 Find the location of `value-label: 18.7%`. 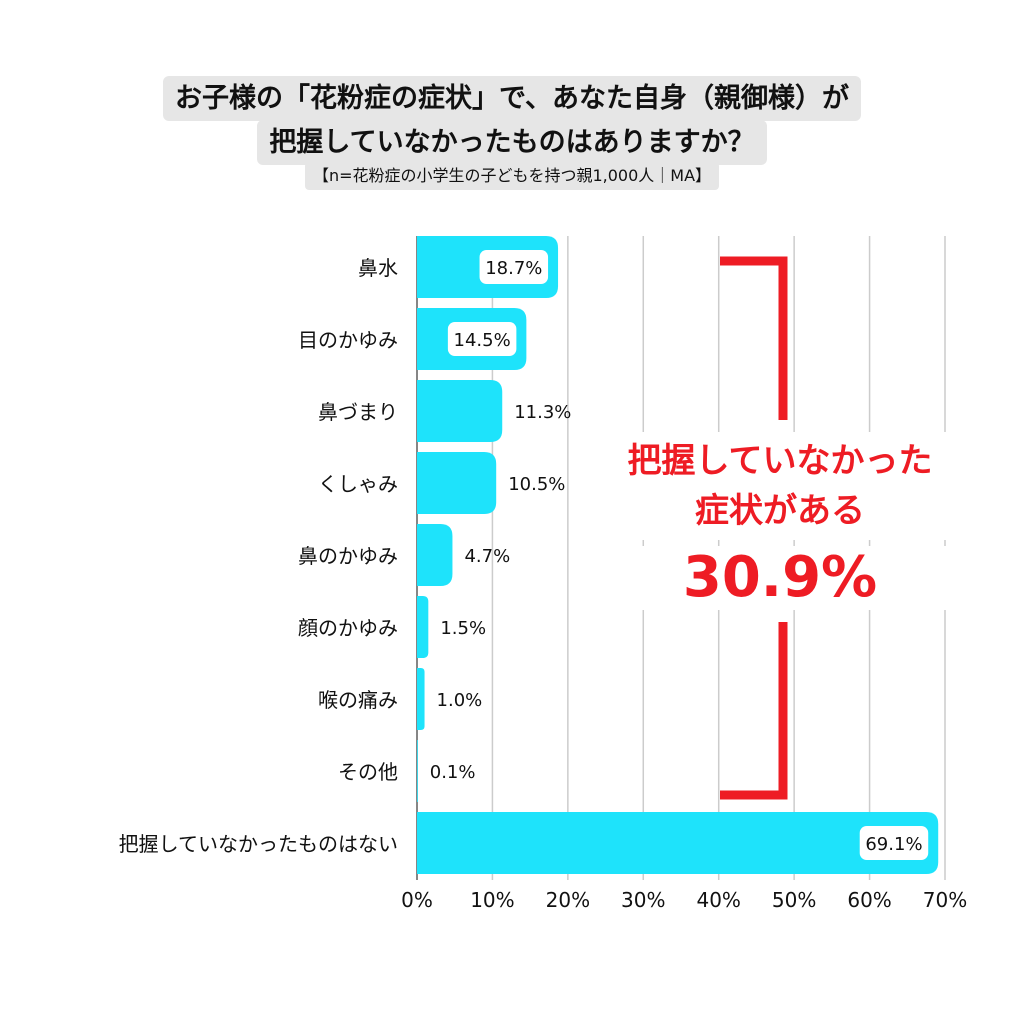

value-label: 18.7% is located at coordinates (513, 268).